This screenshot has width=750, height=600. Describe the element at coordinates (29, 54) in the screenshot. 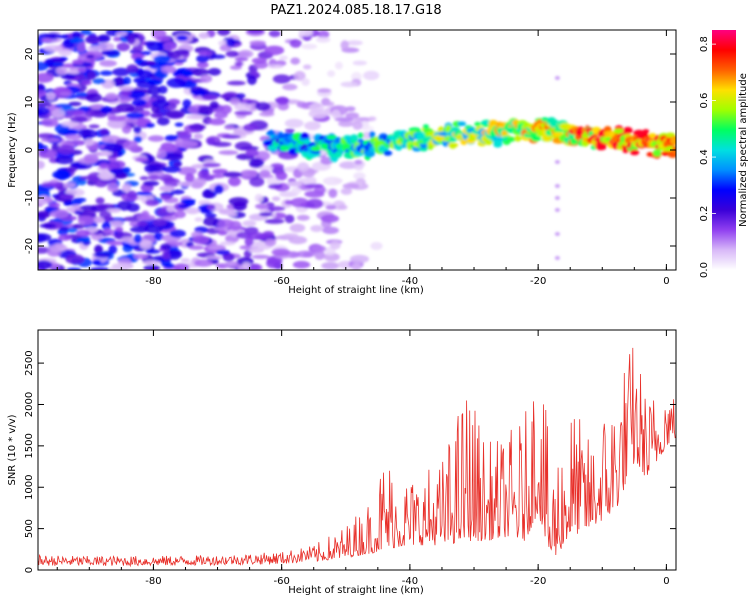

I see `y-tick-label: 20` at that location.